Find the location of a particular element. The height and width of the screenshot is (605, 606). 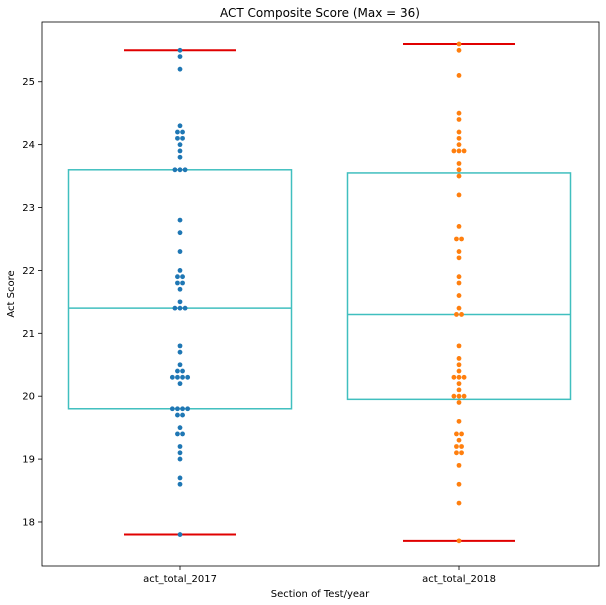

chart-title: ACT Composite Score (Max = 36) is located at coordinates (320, 13).